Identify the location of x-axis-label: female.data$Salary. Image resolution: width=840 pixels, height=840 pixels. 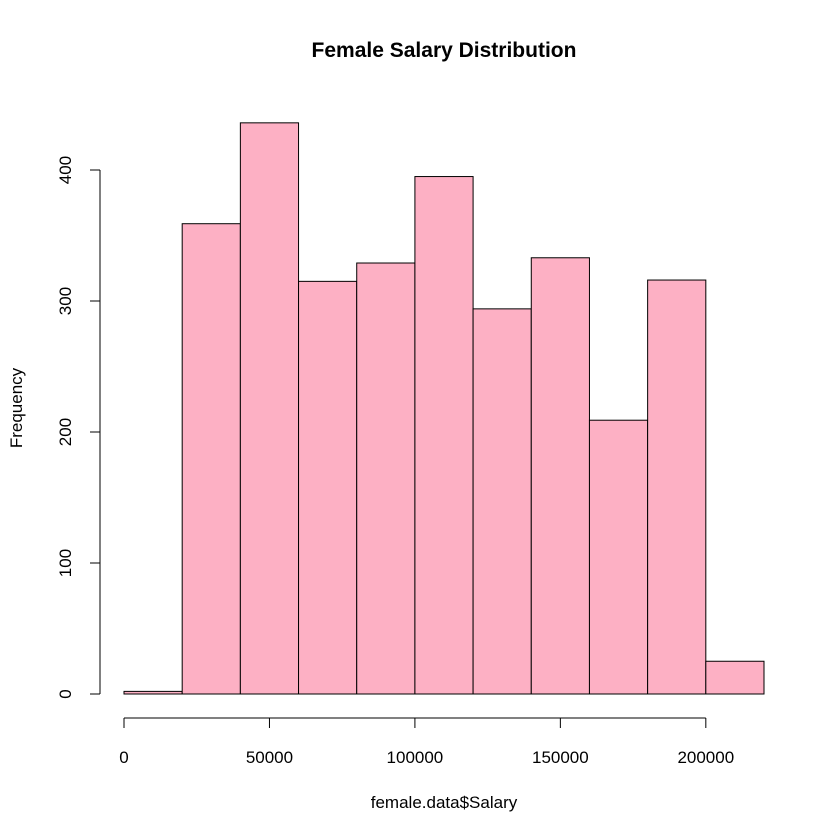
(444, 802).